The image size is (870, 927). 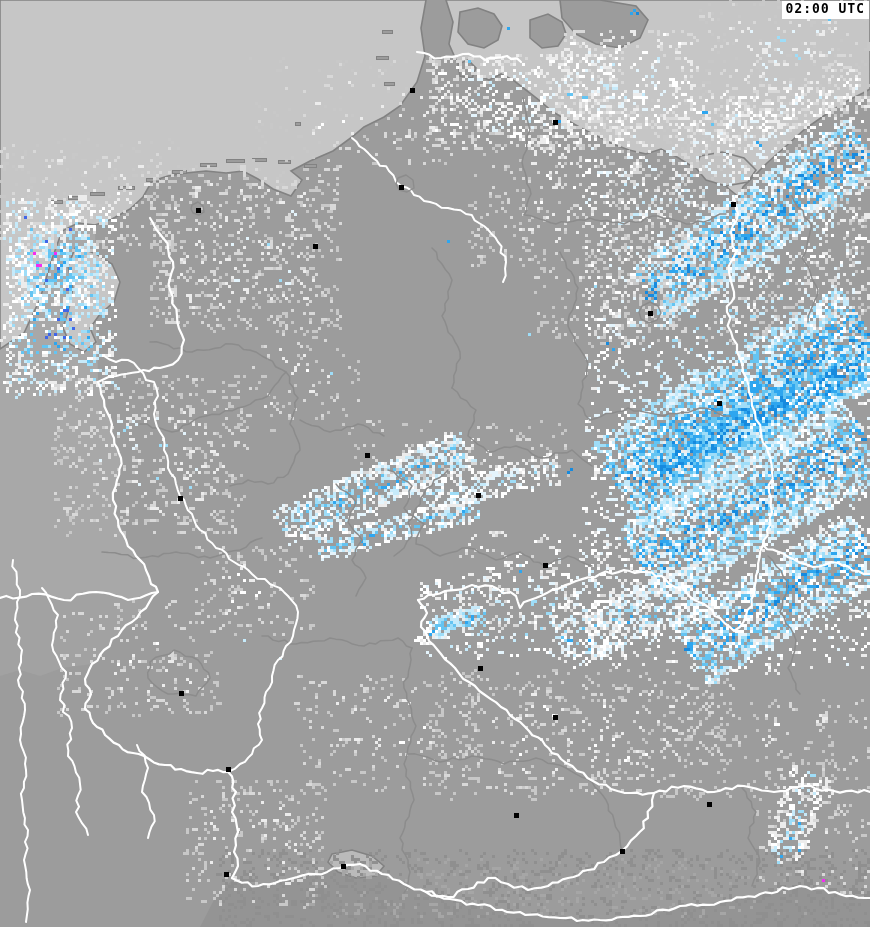 I want to click on timestamp-label: 02:00 UTC, so click(x=825, y=10).